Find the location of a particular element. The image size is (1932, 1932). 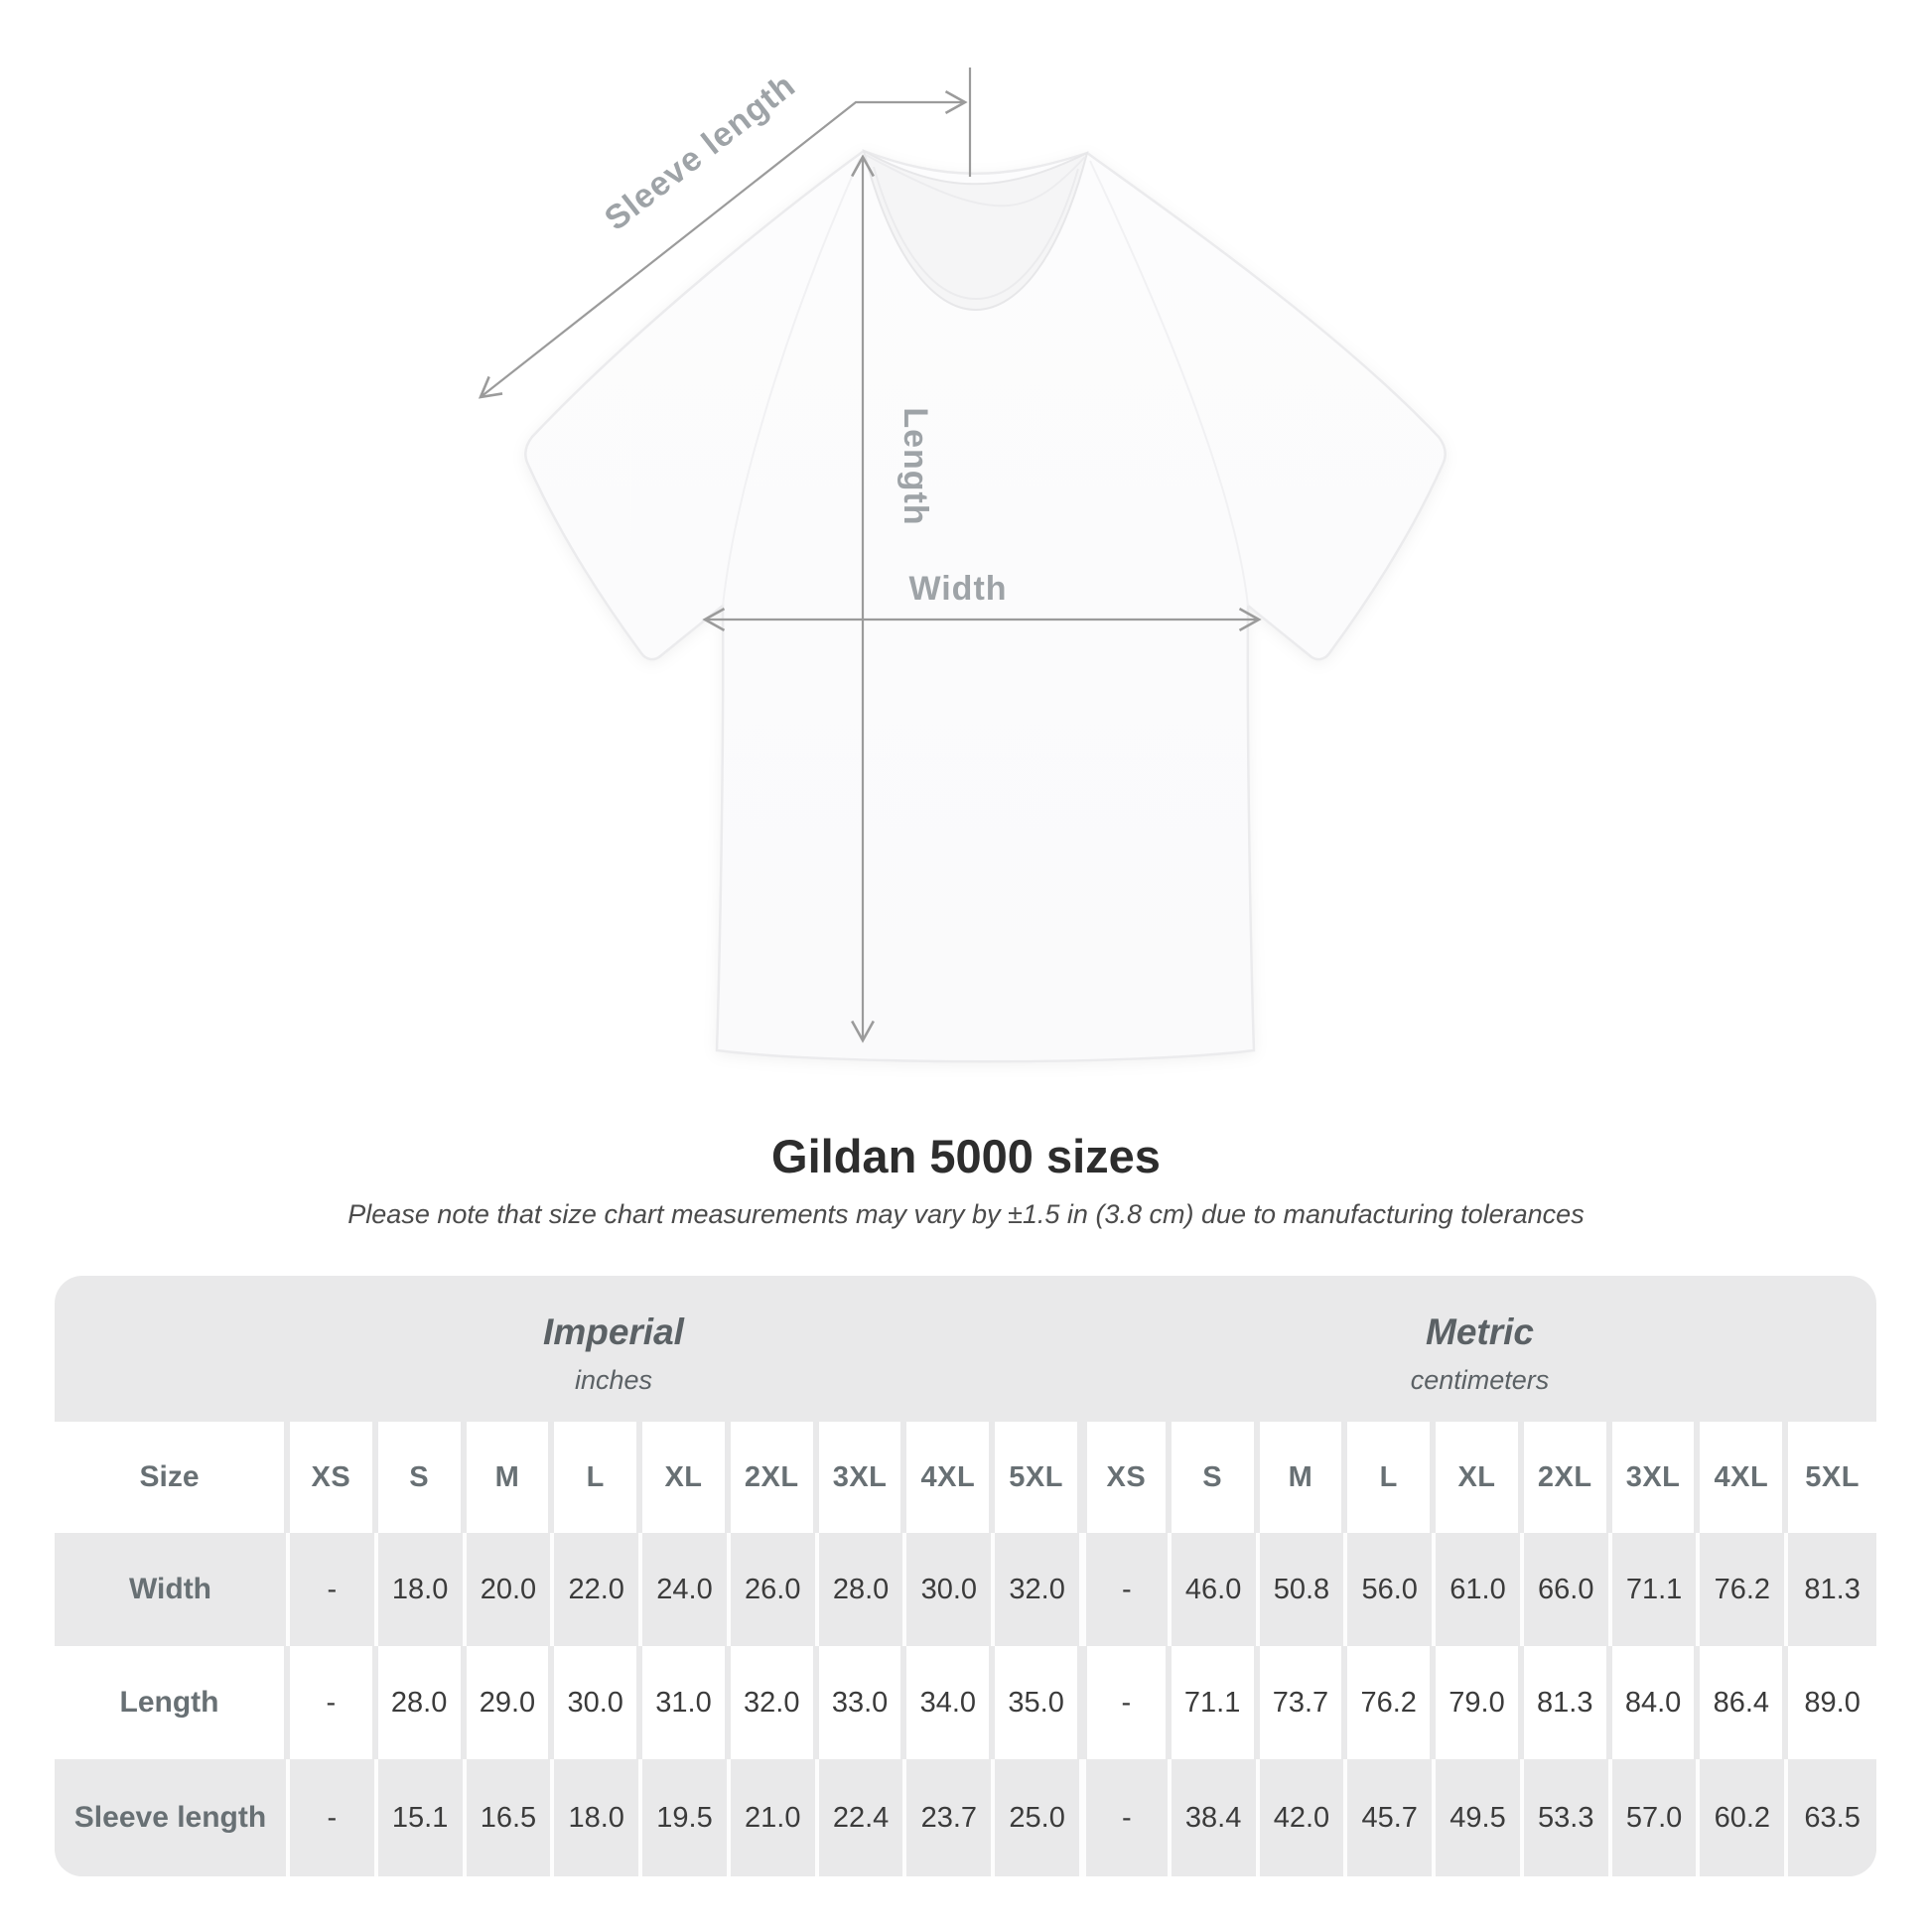

value-cell: 50.8 is located at coordinates (1303, 1589).